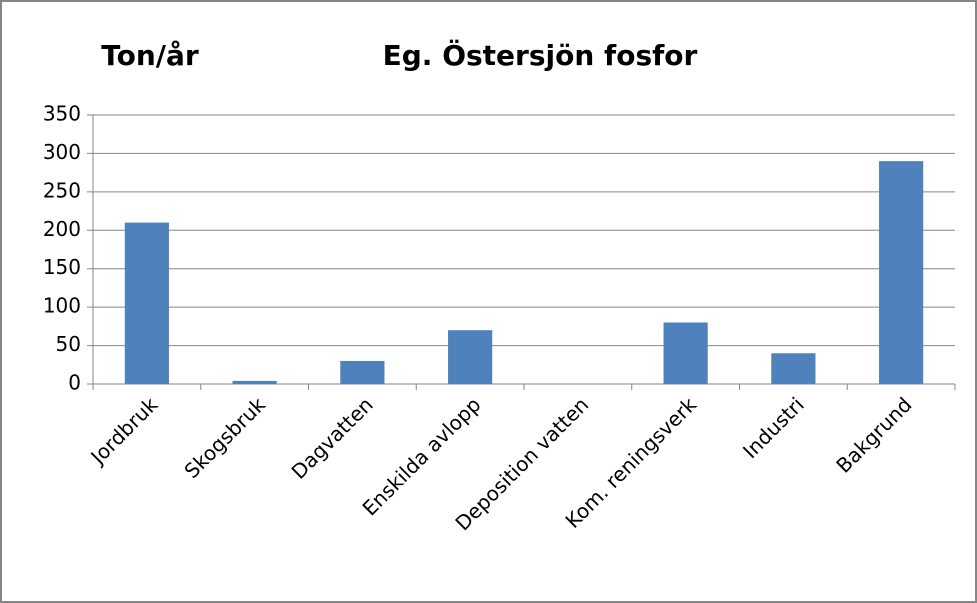 The image size is (977, 603). What do you see at coordinates (62, 152) in the screenshot?
I see `y-tick-label: 300` at bounding box center [62, 152].